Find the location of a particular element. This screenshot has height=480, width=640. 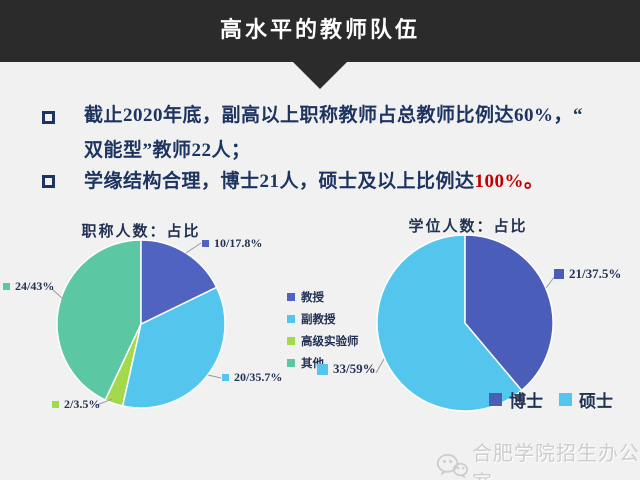

legend-item-assoc-professor: 副教授 is located at coordinates (323, 319).